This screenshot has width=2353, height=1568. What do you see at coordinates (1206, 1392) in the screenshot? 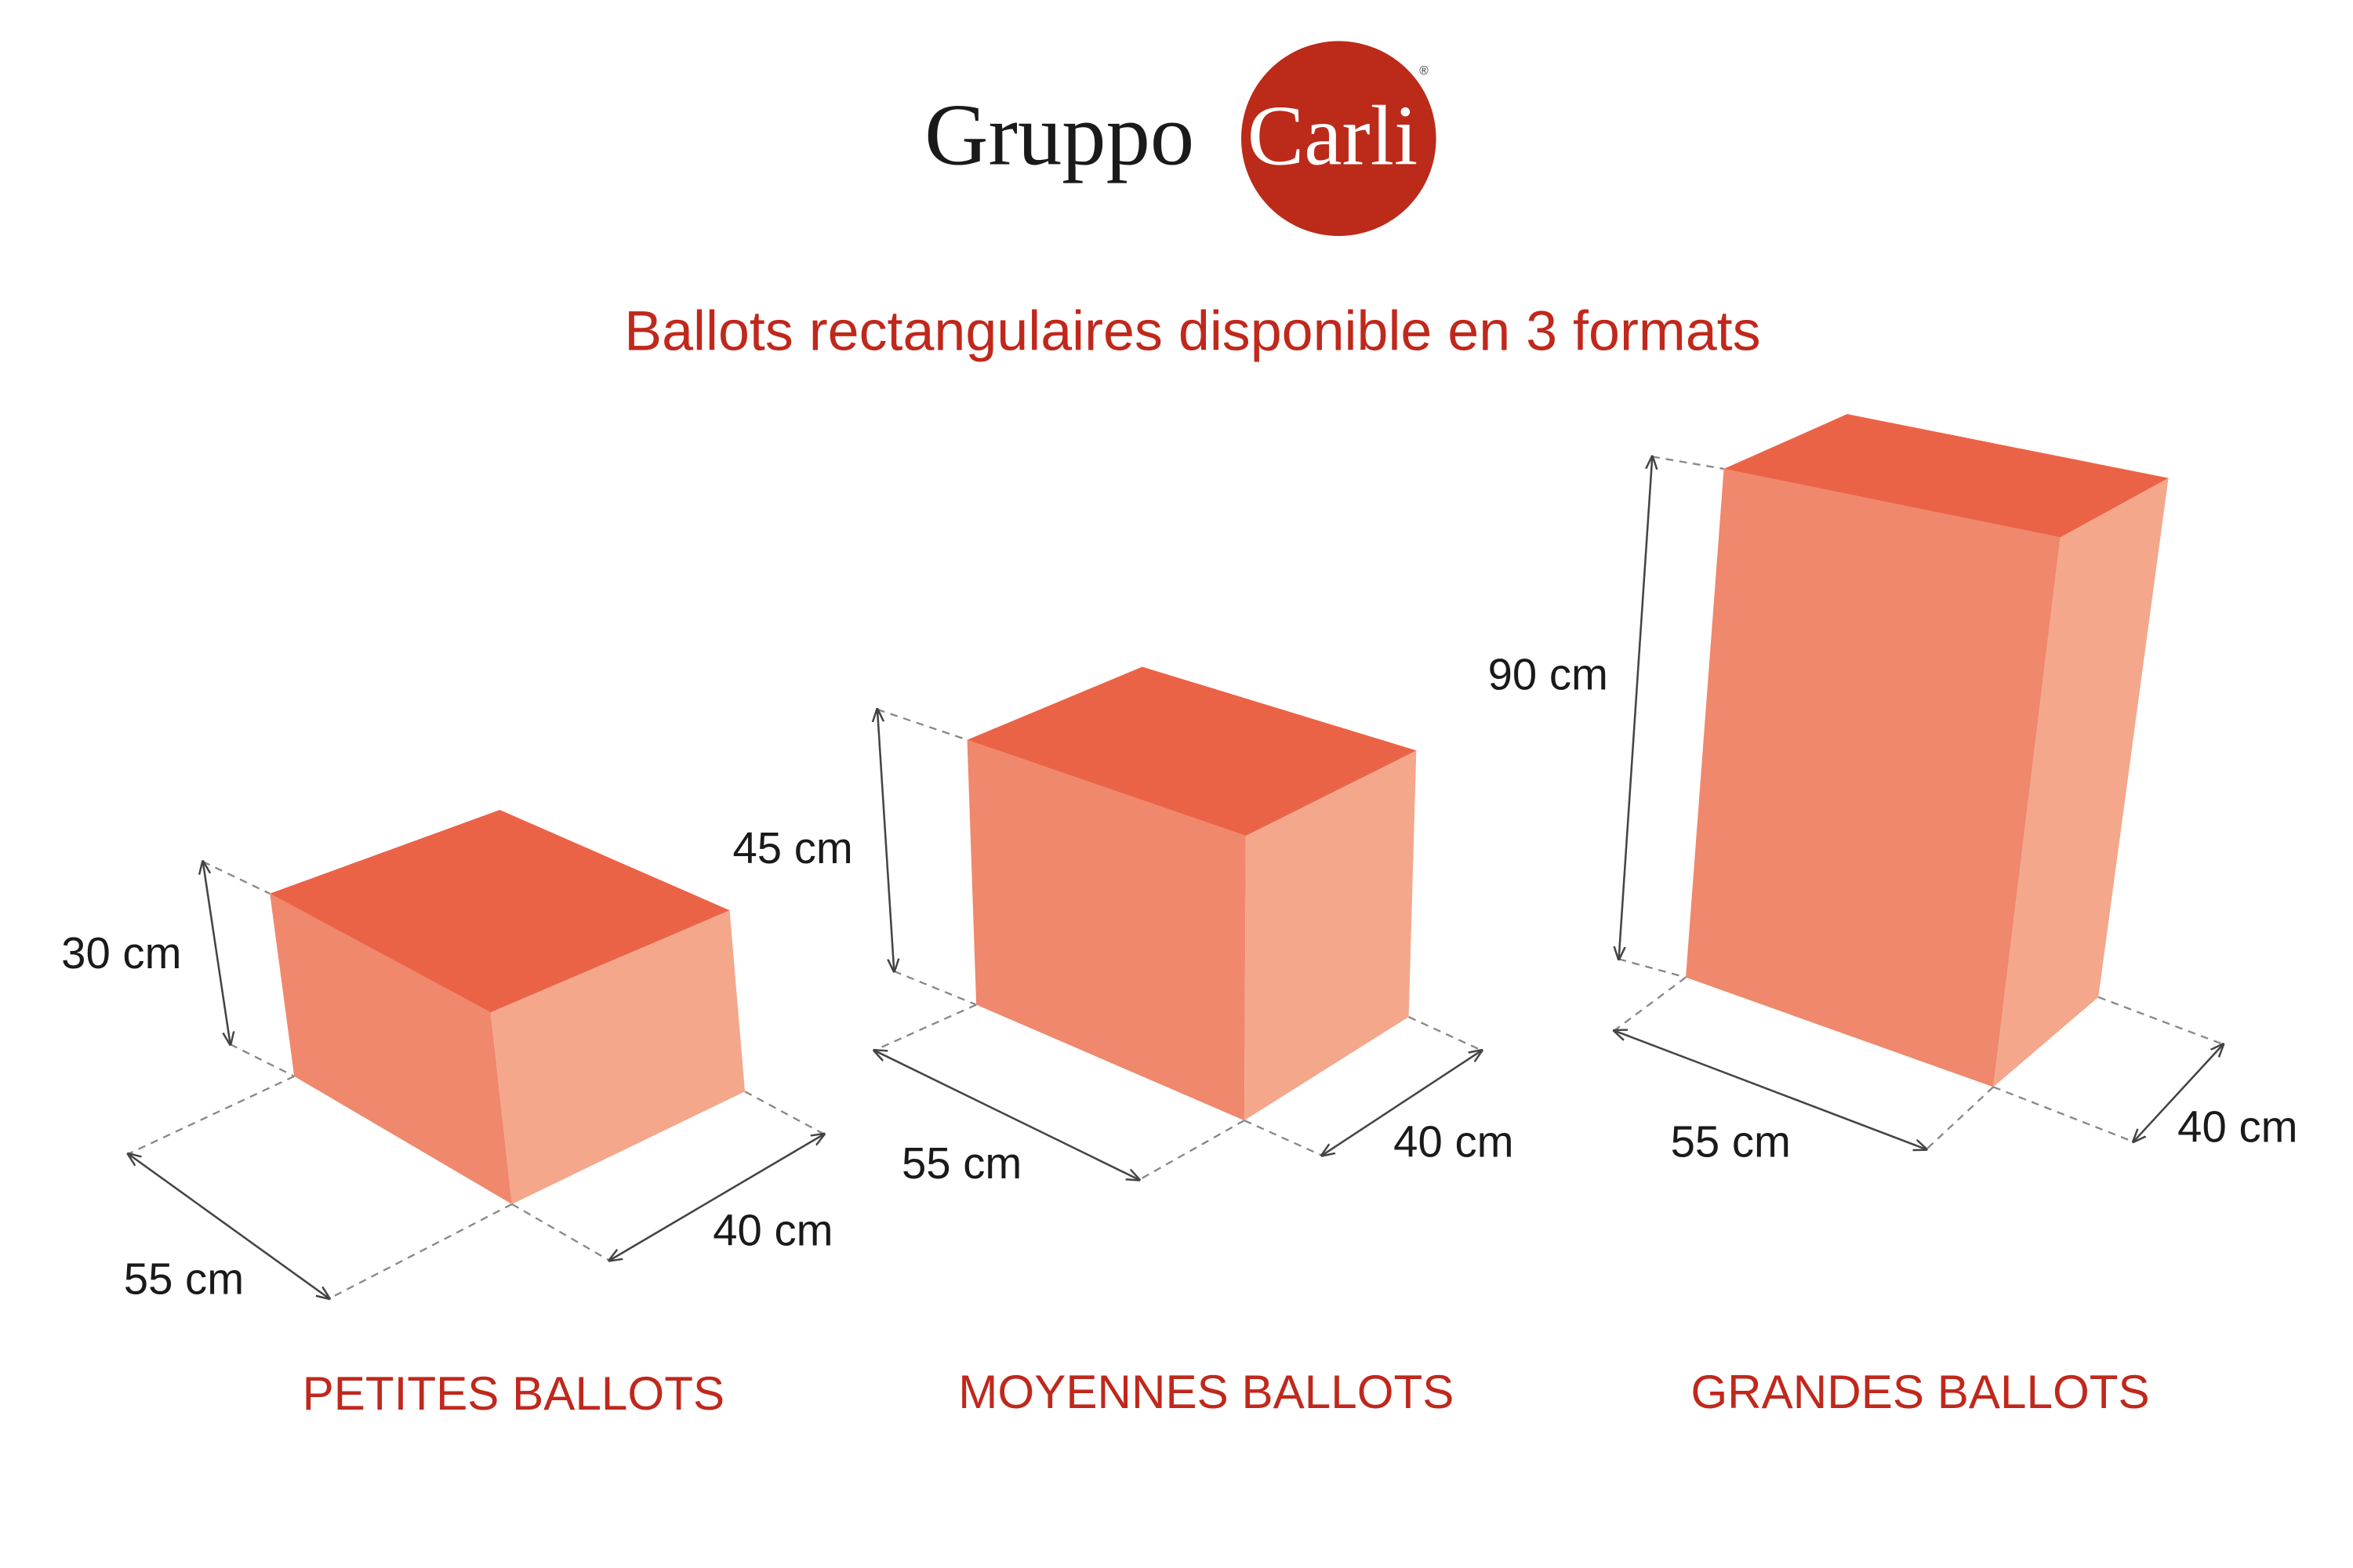
I see `format-name: MOYENNES BALLOTS` at bounding box center [1206, 1392].